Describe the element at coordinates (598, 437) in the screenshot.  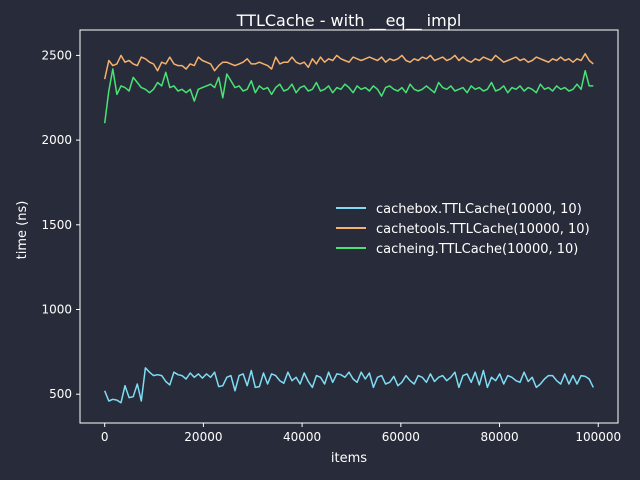
I see `x-tick-label: 100000` at that location.